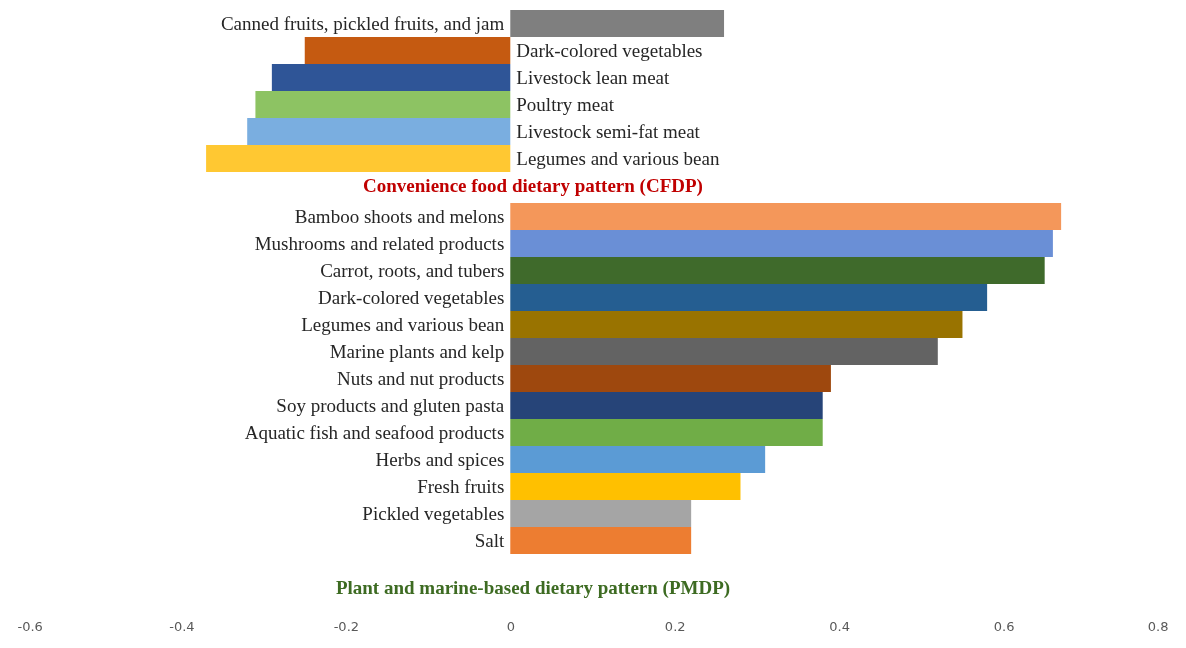 Image resolution: width=1186 pixels, height=648 pixels. I want to click on category-label: Livestock semi-fat meat, so click(608, 131).